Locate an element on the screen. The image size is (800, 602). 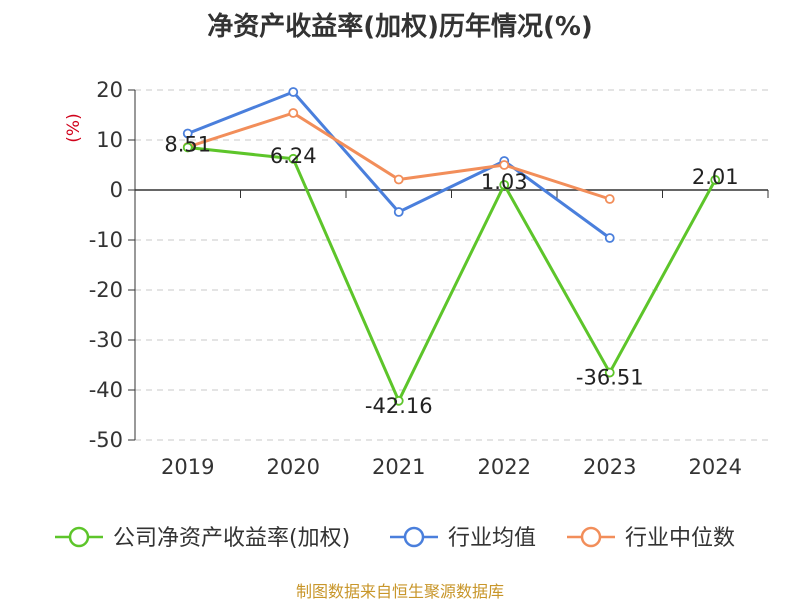
data-label: -36.51 is located at coordinates (610, 378).